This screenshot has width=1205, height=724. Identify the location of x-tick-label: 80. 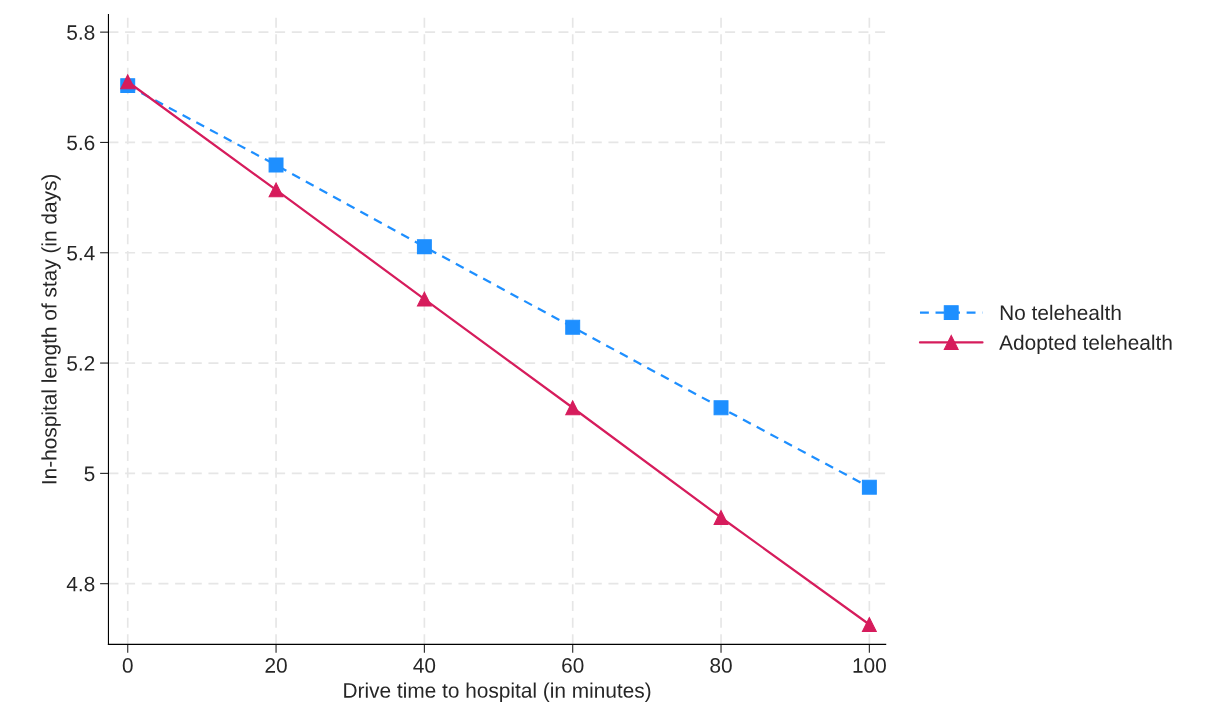
(721, 665).